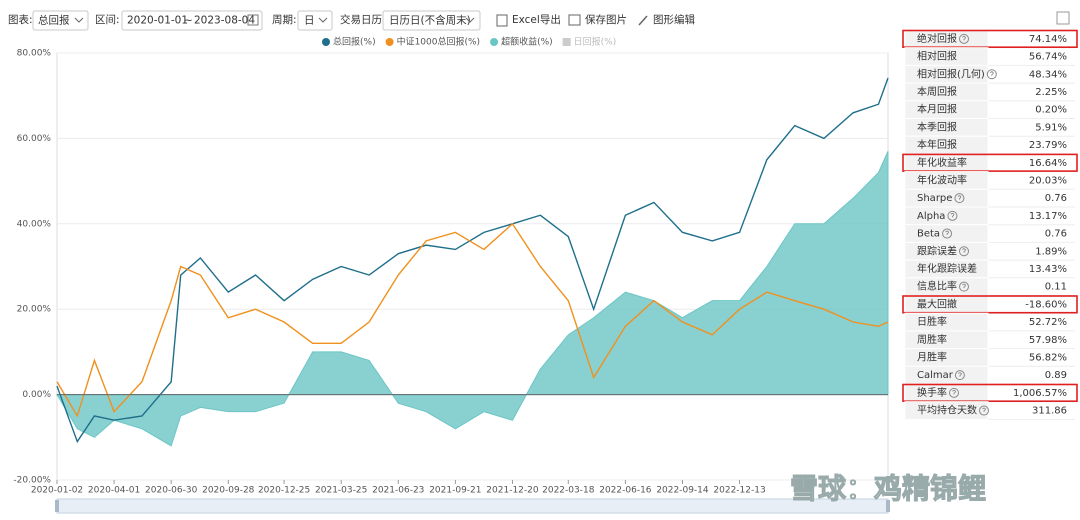 The image size is (1080, 520). What do you see at coordinates (625, 491) in the screenshot?
I see `x-tick-label: 2022-06-16` at bounding box center [625, 491].